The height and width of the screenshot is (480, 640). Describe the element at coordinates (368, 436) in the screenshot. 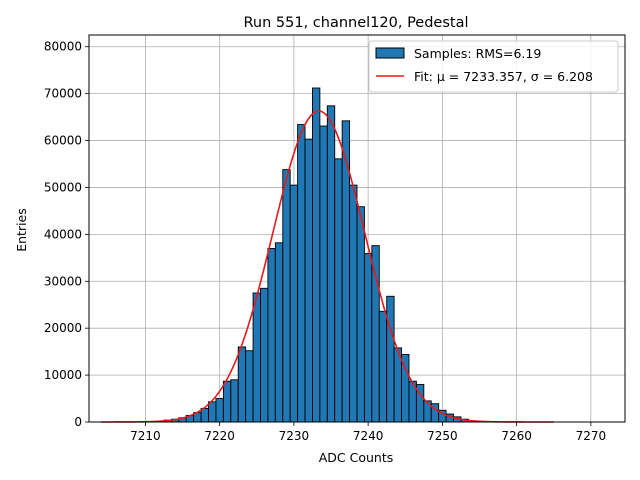

I see `x-tick-label: 7240` at that location.